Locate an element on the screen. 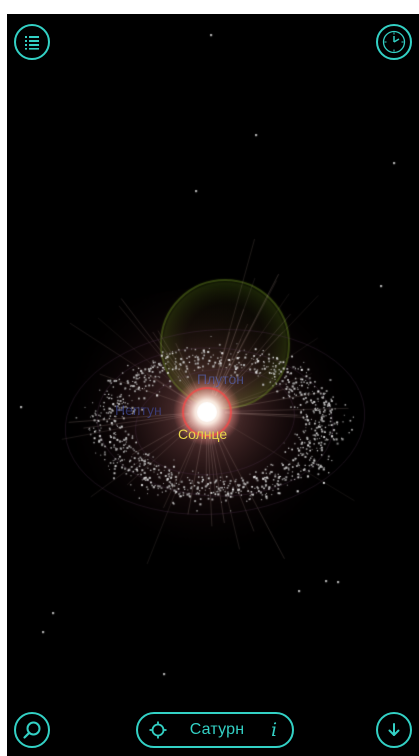 The image size is (419, 756). menu-button is located at coordinates (32, 42).